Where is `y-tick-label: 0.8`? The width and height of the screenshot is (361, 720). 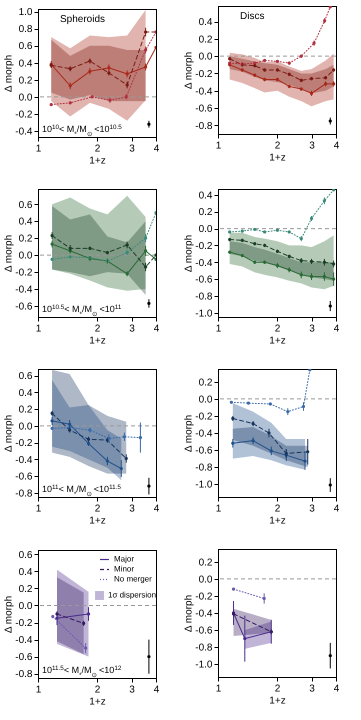
y-tick-label: 0.8 is located at coordinates (25, 30).